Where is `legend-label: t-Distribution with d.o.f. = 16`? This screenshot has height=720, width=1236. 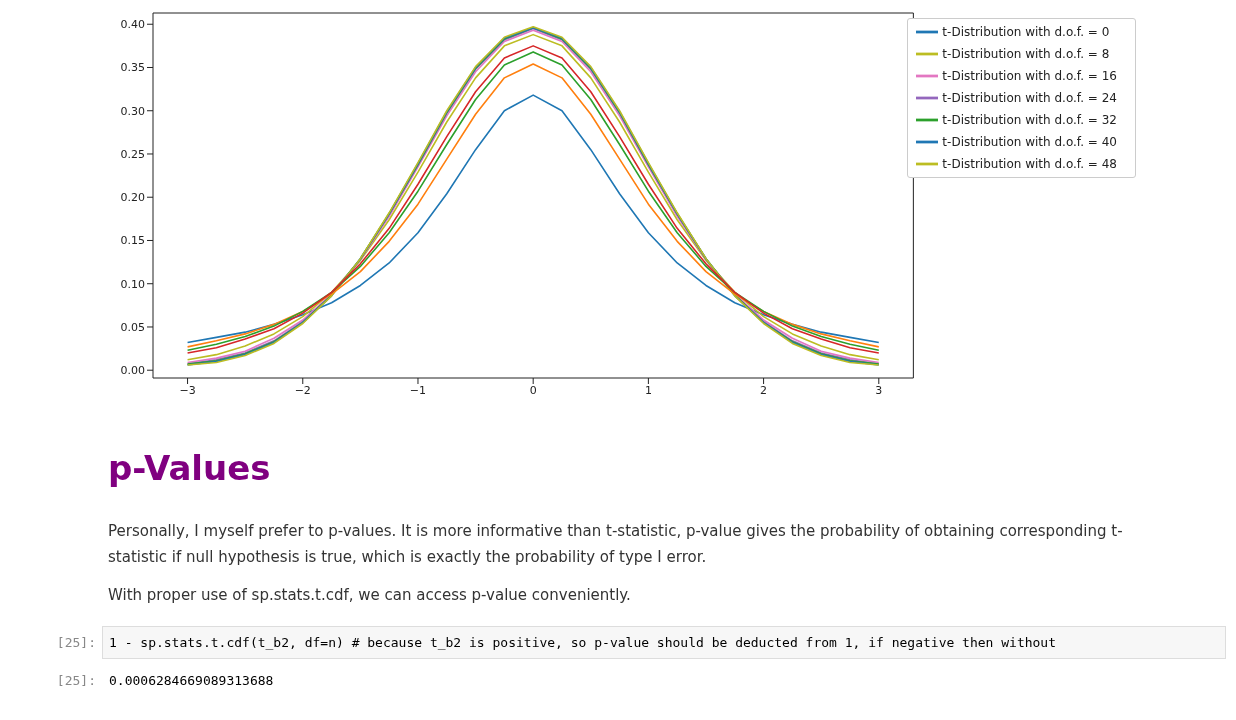
legend-label: t-Distribution with d.o.f. = 16 is located at coordinates (1029, 75).